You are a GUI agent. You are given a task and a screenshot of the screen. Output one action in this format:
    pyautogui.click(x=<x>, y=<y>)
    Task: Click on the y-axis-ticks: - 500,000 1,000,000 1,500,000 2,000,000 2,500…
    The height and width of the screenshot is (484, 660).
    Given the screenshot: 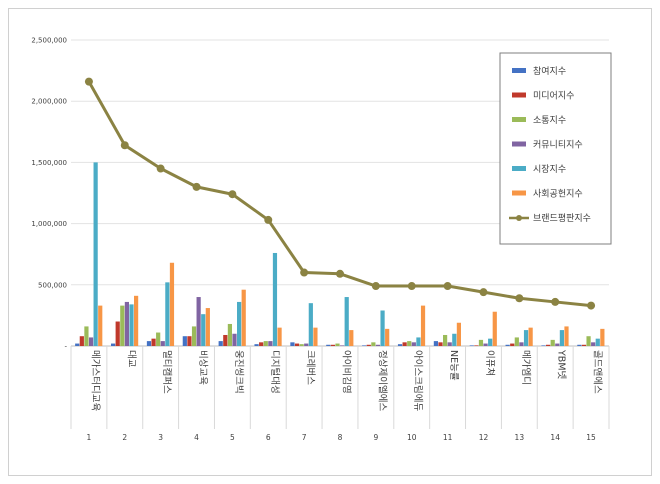 What is the action you would take?
    pyautogui.click(x=49, y=194)
    